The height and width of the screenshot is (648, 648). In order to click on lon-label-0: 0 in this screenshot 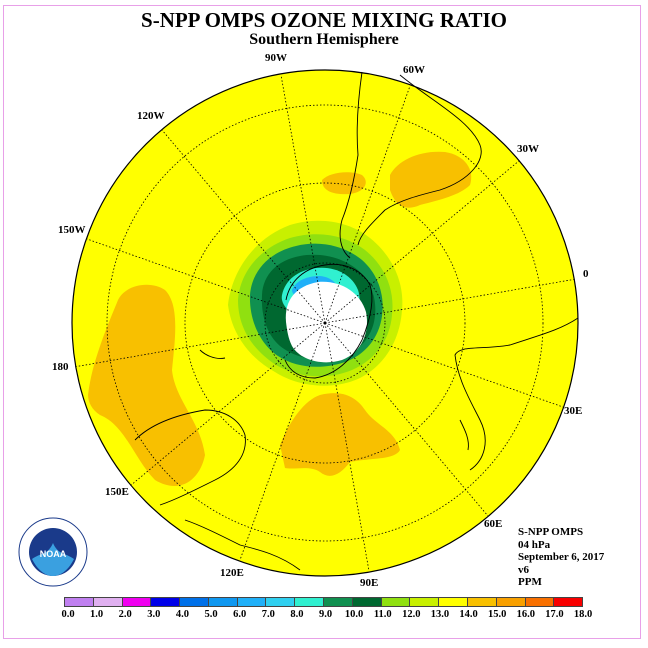, I will do `click(586, 274)`.